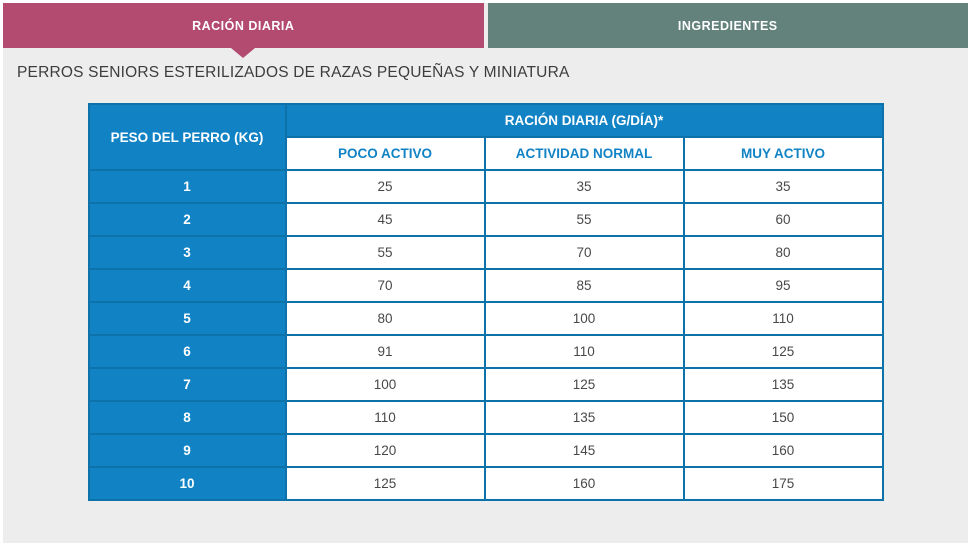 Image resolution: width=971 pixels, height=543 pixels. Describe the element at coordinates (243, 25) in the screenshot. I see `tab-racion-diaria-label: RACIÓN DIARIA` at that location.